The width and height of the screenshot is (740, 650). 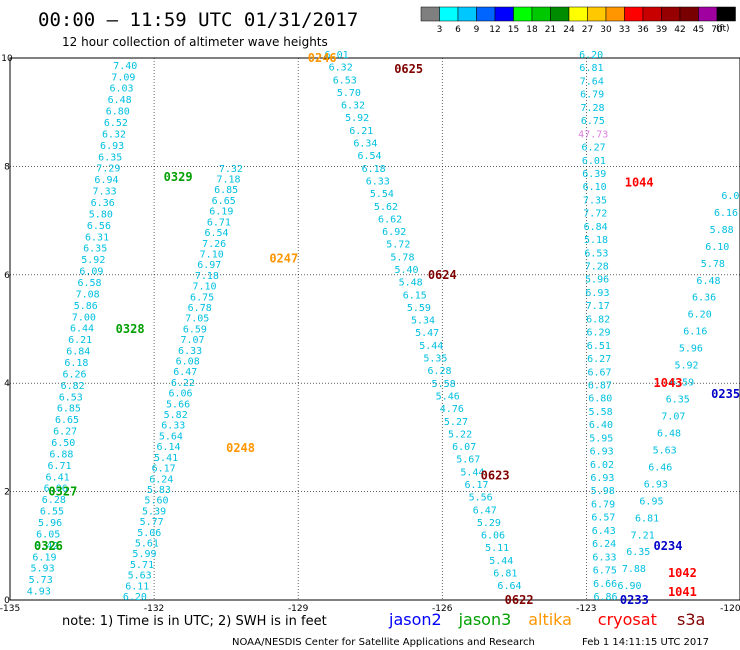 I want to click on swh-value: 6.21, so click(x=80, y=340).